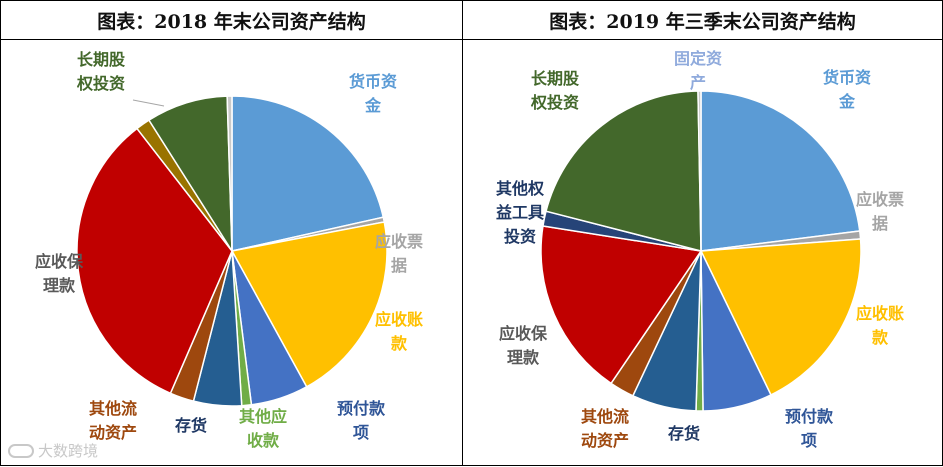 Image resolution: width=943 pixels, height=467 pixels. Describe the element at coordinates (148, 103) in the screenshot. I see `leader-line` at that location.